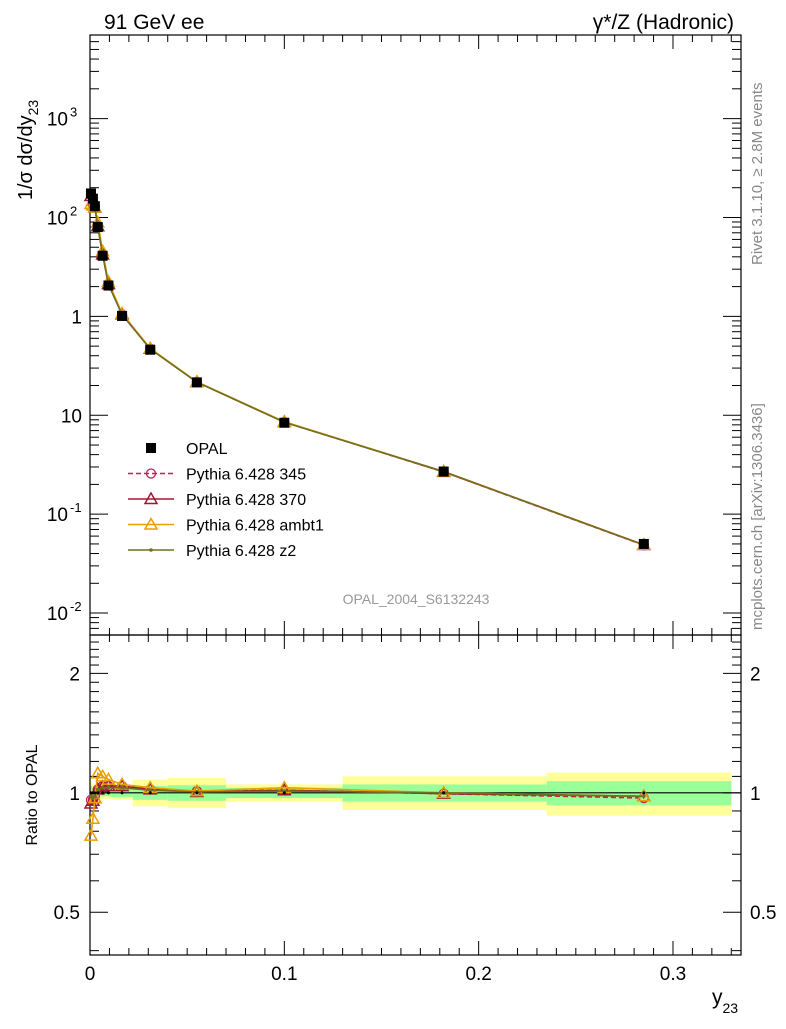 The width and height of the screenshot is (786, 1029). I want to click on y-tick-exponent: 3, so click(73, 112).